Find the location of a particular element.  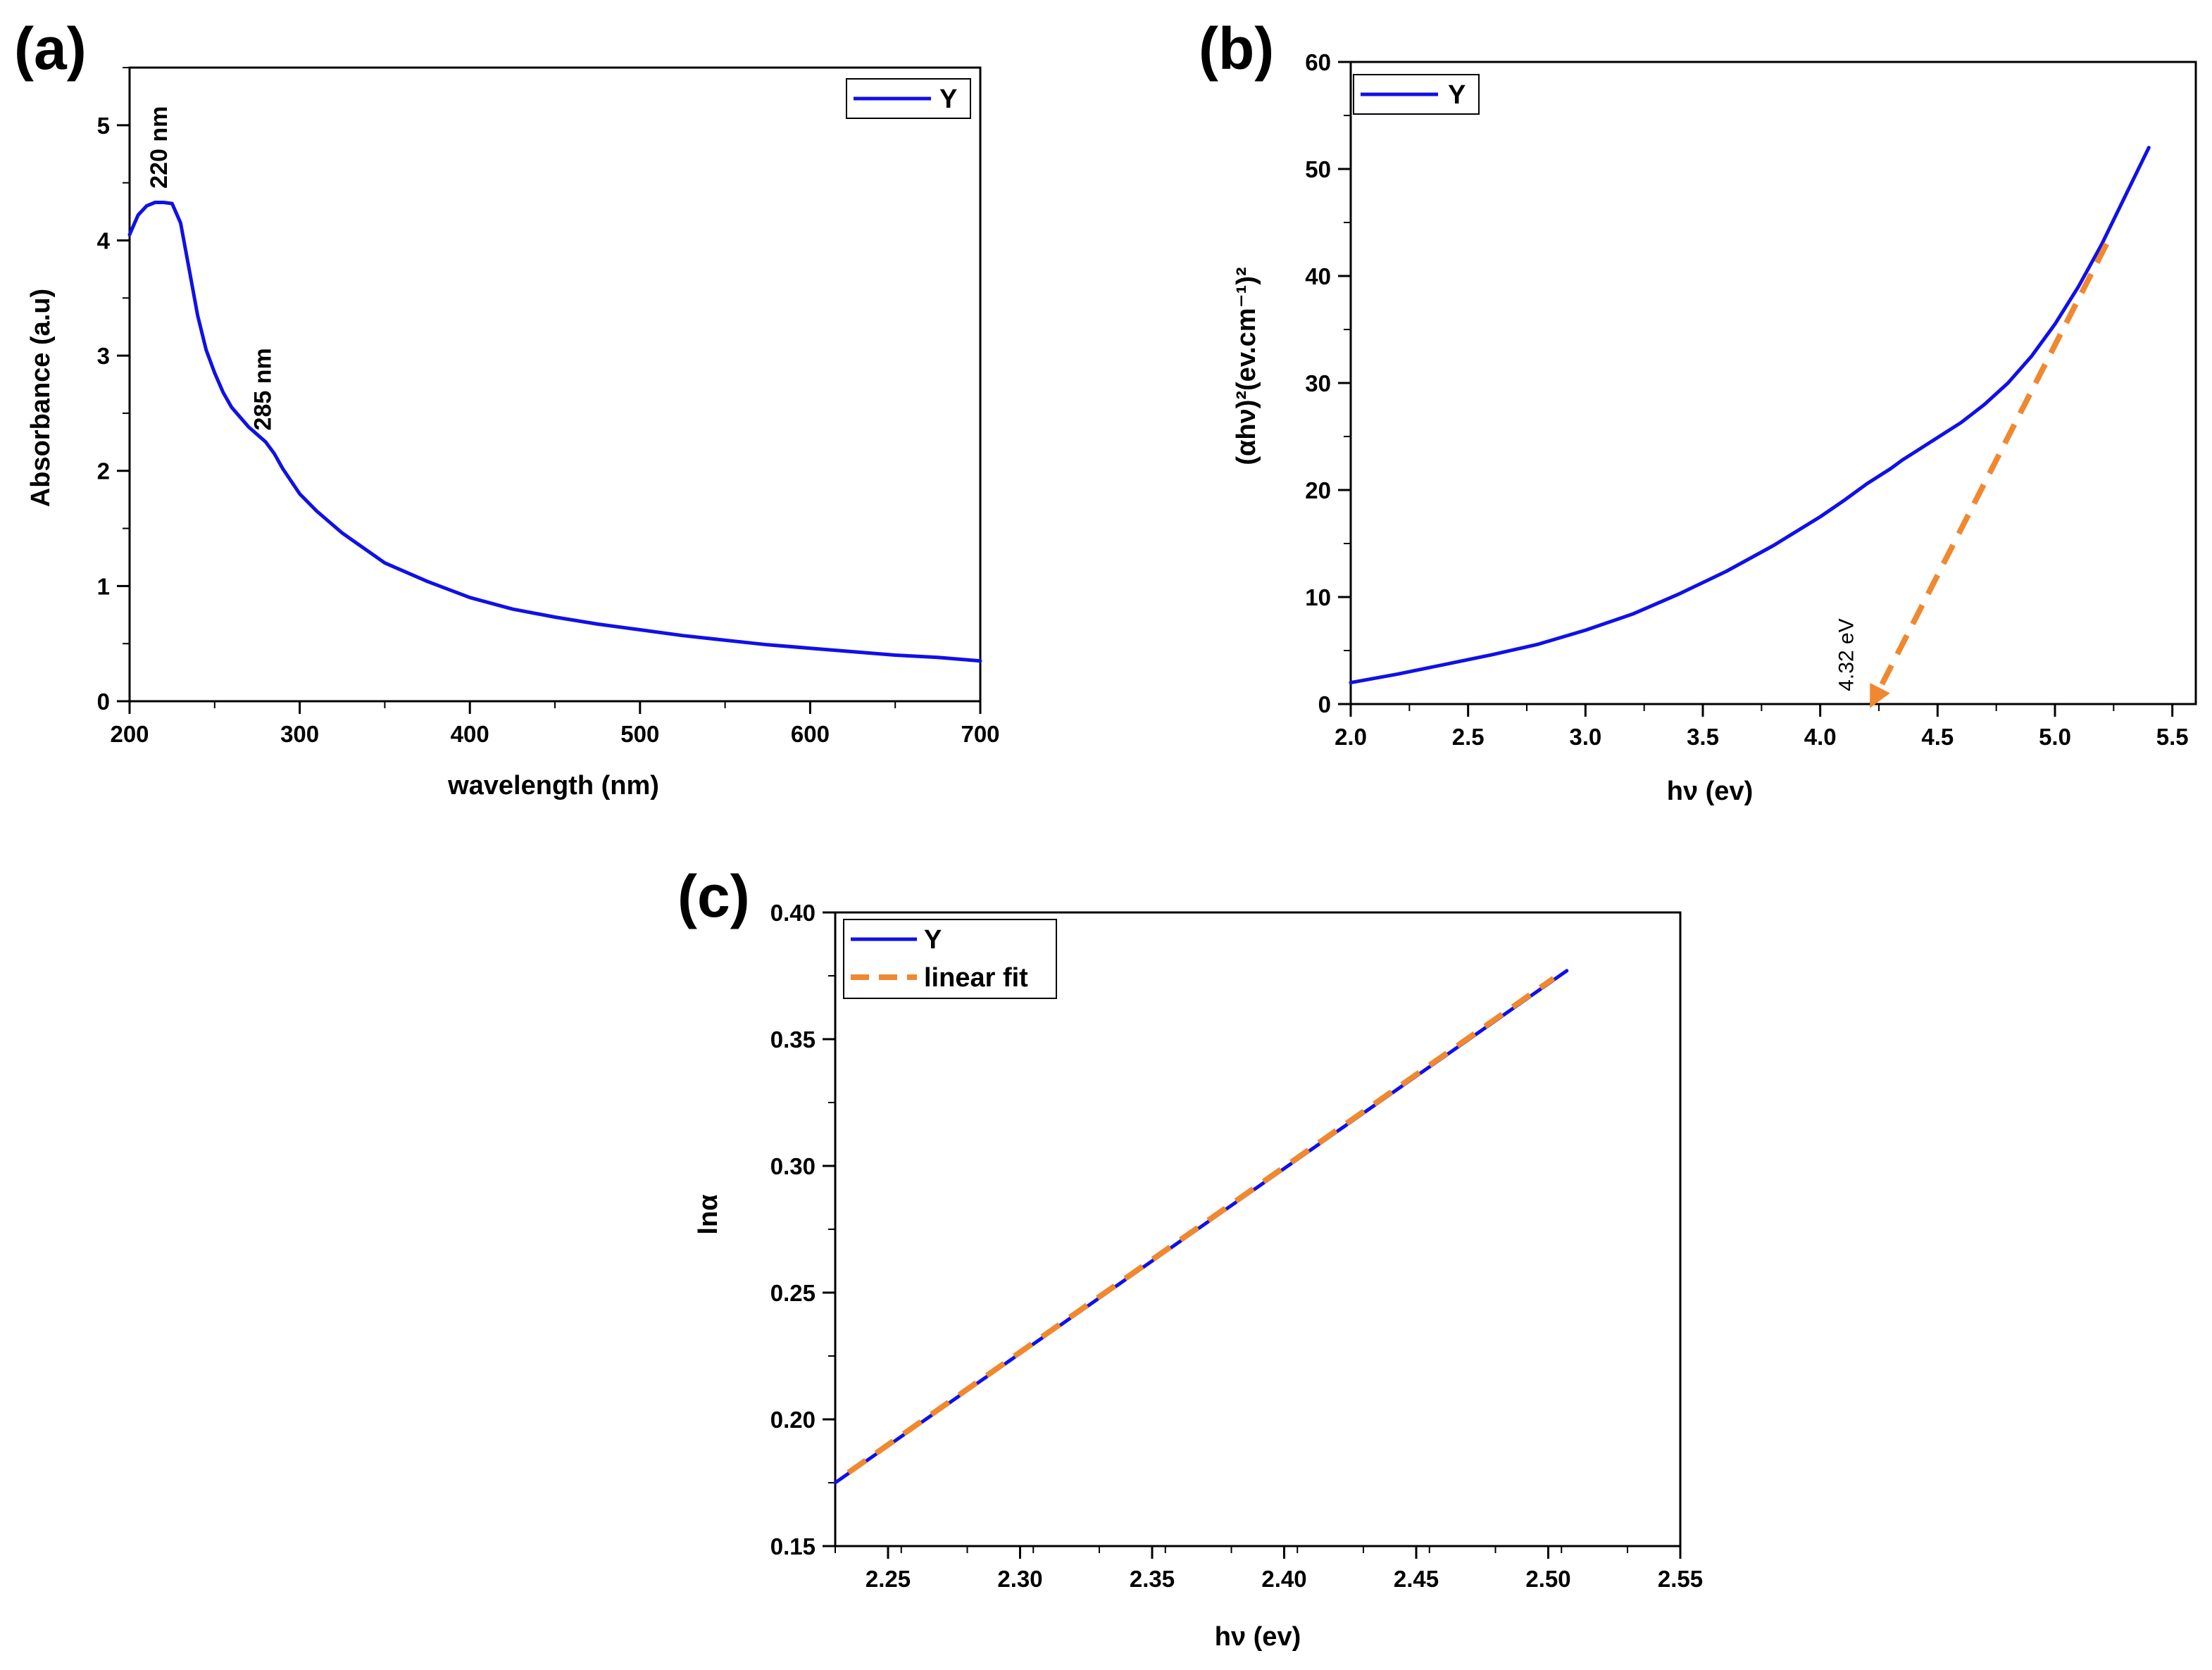

y-tick-label-b: 10 is located at coordinates (1318, 597).